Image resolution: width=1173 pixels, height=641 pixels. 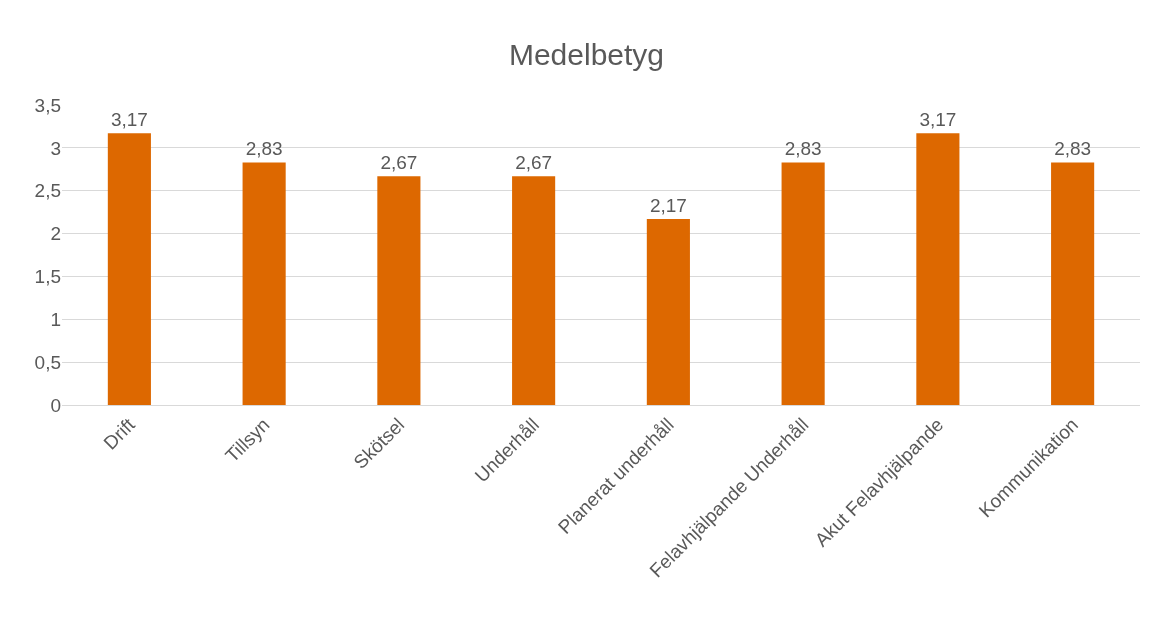 I want to click on chart-title: Medelbetyg, so click(x=586, y=54).